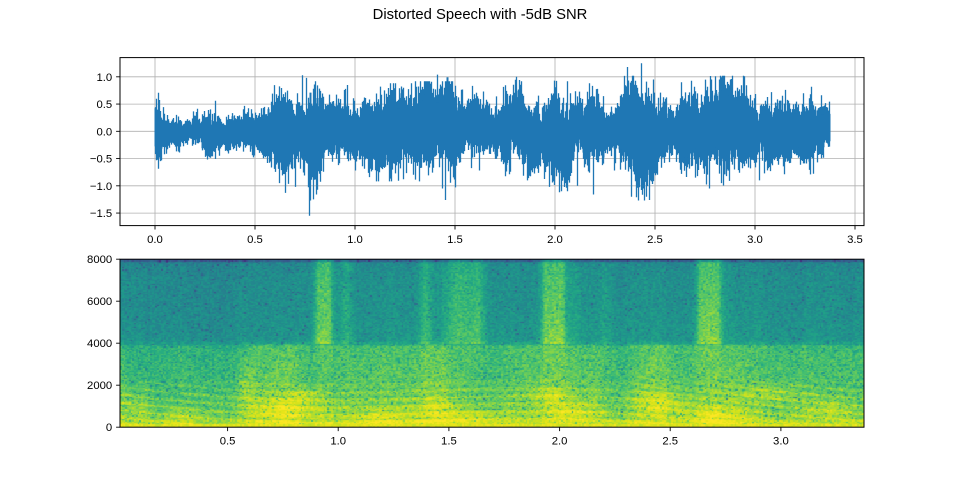 The height and width of the screenshot is (485, 960). What do you see at coordinates (109, 428) in the screenshot?
I see `svg-text: 0` at bounding box center [109, 428].